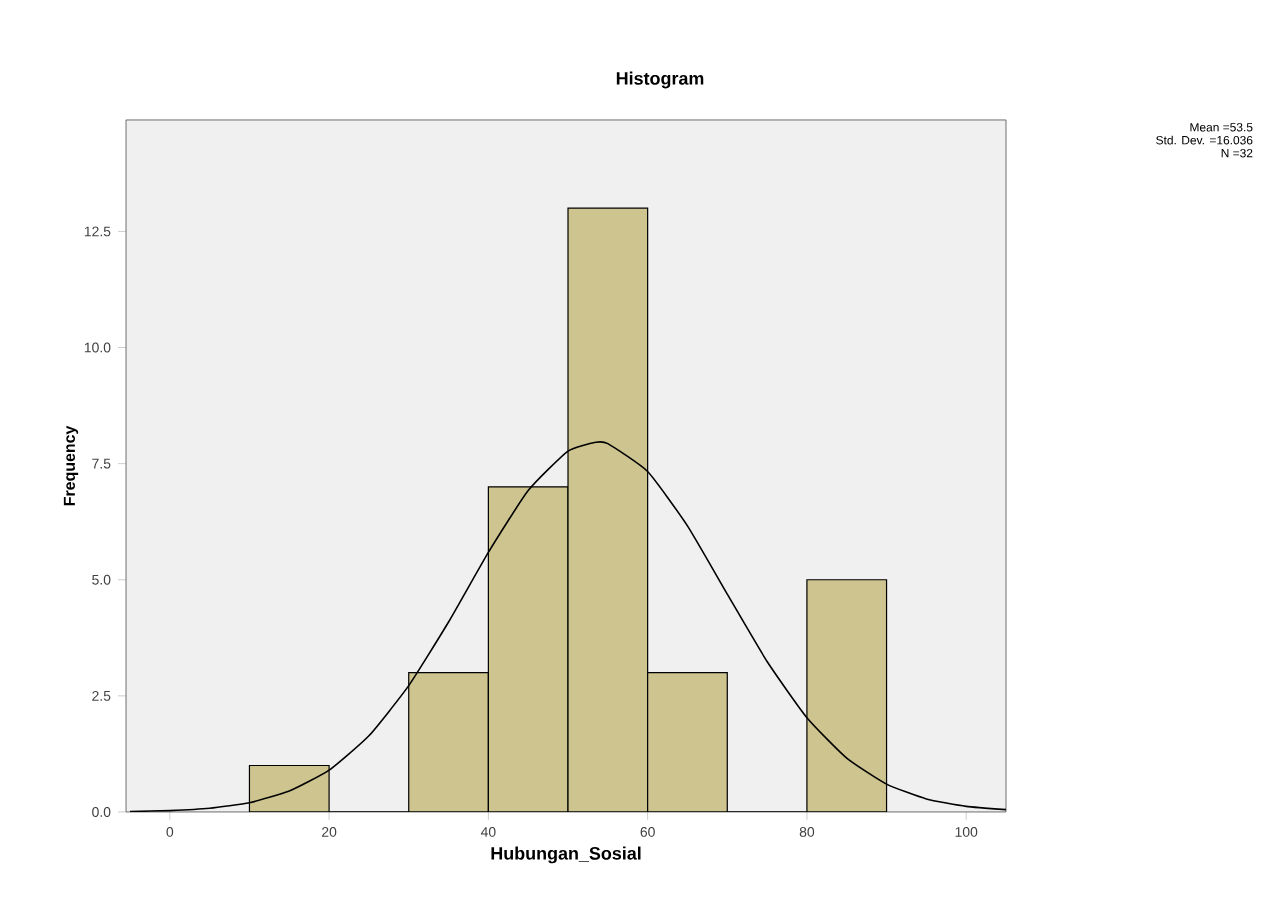 The image size is (1268, 900). I want to click on x-axis-title: Hubungan_Sosial, so click(566, 855).